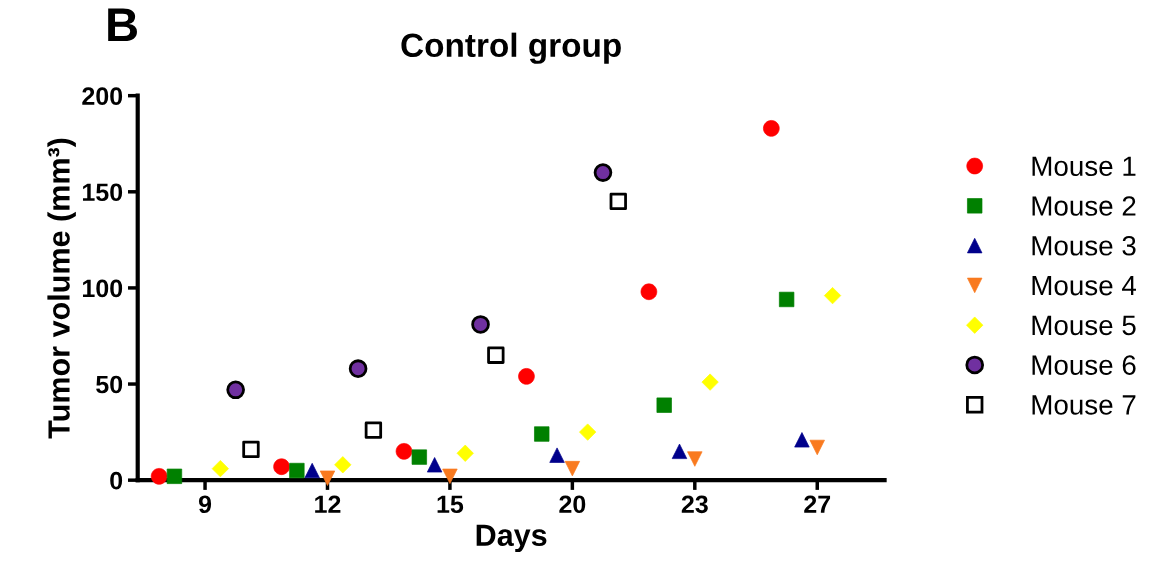 This screenshot has width=1167, height=587. I want to click on x-tick-label: 27, so click(817, 504).